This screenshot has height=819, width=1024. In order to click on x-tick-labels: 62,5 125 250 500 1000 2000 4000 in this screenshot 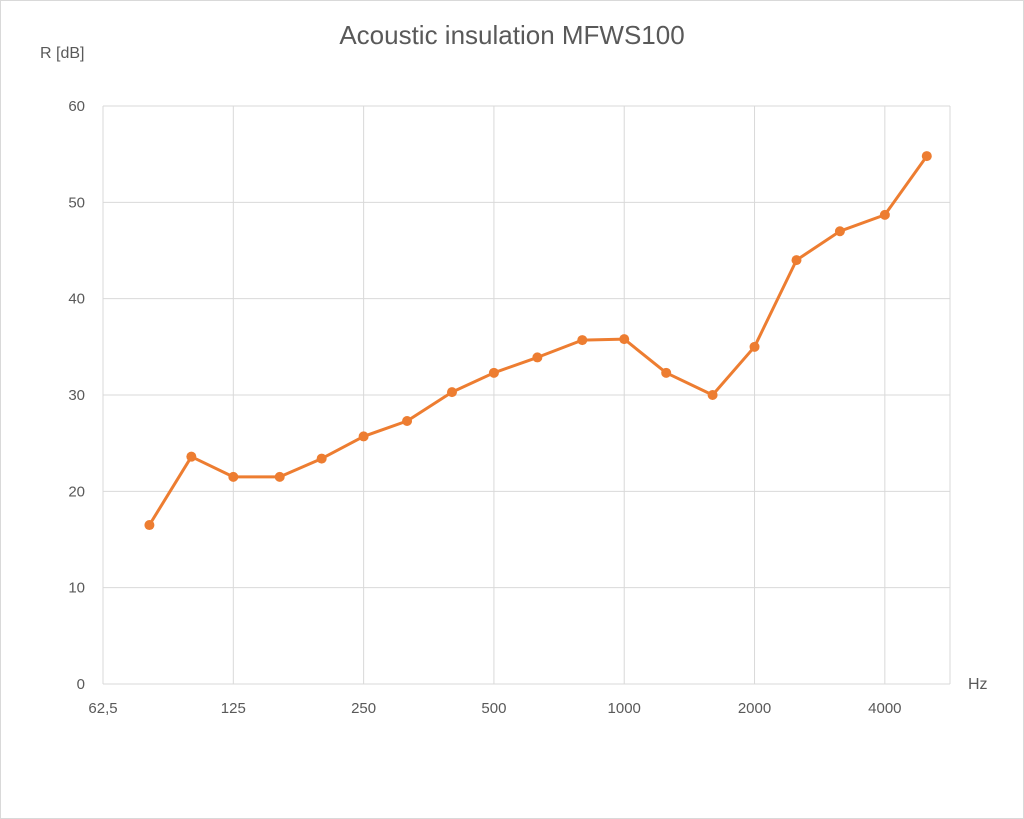, I will do `click(494, 708)`.